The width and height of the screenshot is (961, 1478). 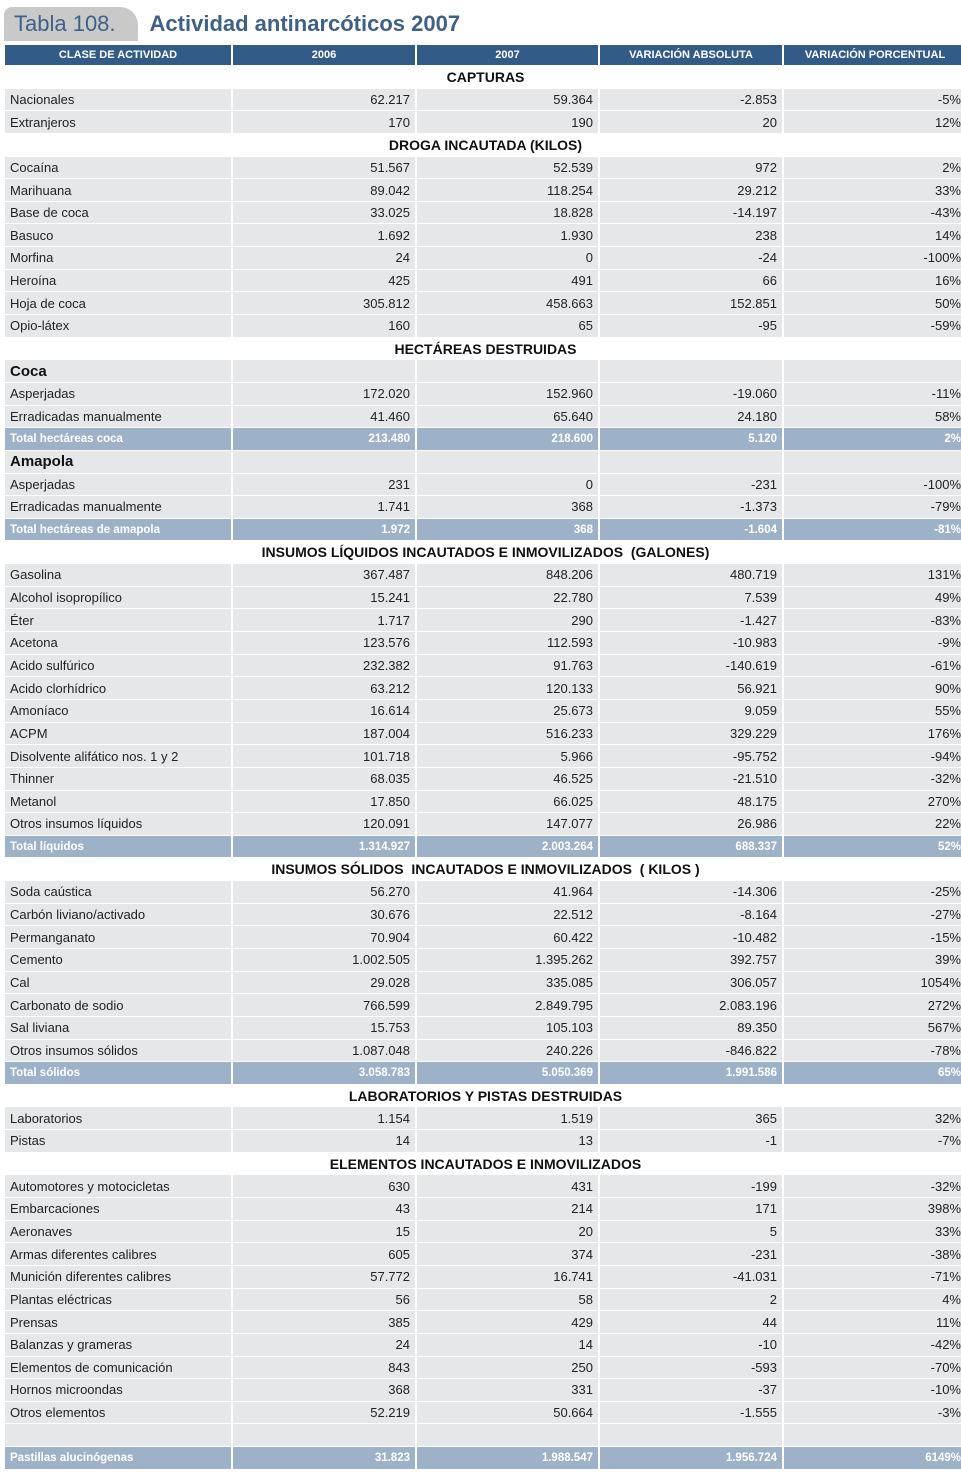 What do you see at coordinates (691, 1141) in the screenshot?
I see `cell: -1` at bounding box center [691, 1141].